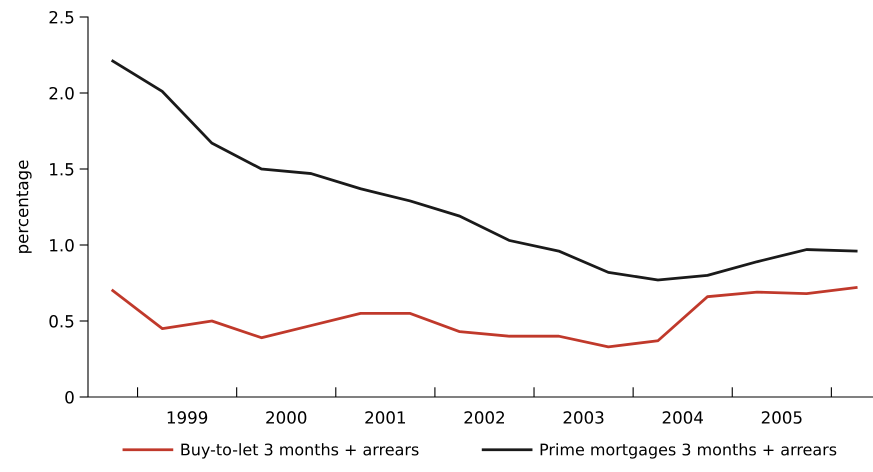 The image size is (873, 472). Describe the element at coordinates (62, 169) in the screenshot. I see `y-tick-label: 1.5` at that location.